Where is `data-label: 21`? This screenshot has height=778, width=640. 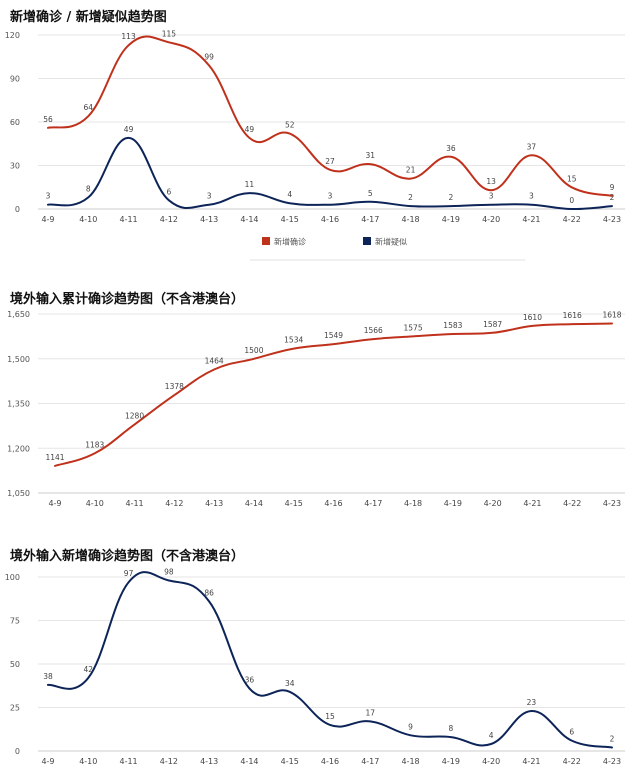 data-label: 21 is located at coordinates (411, 170).